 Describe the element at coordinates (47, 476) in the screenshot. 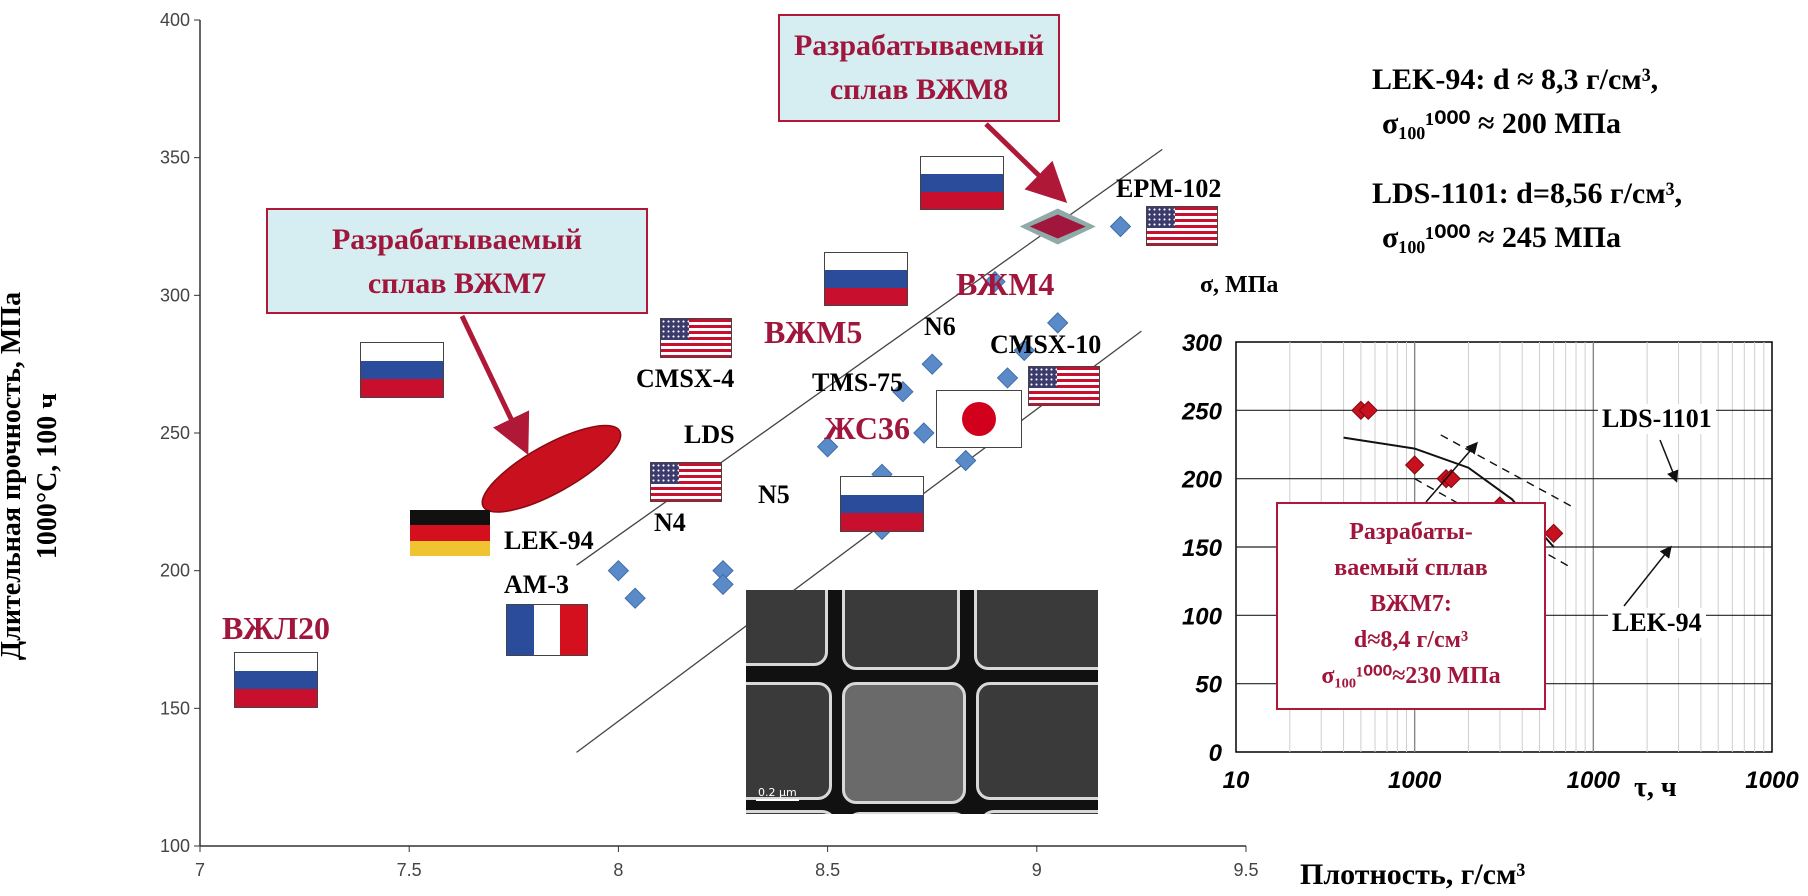

I see `y-axis-title-line2: 1000°С, 100 ч` at that location.